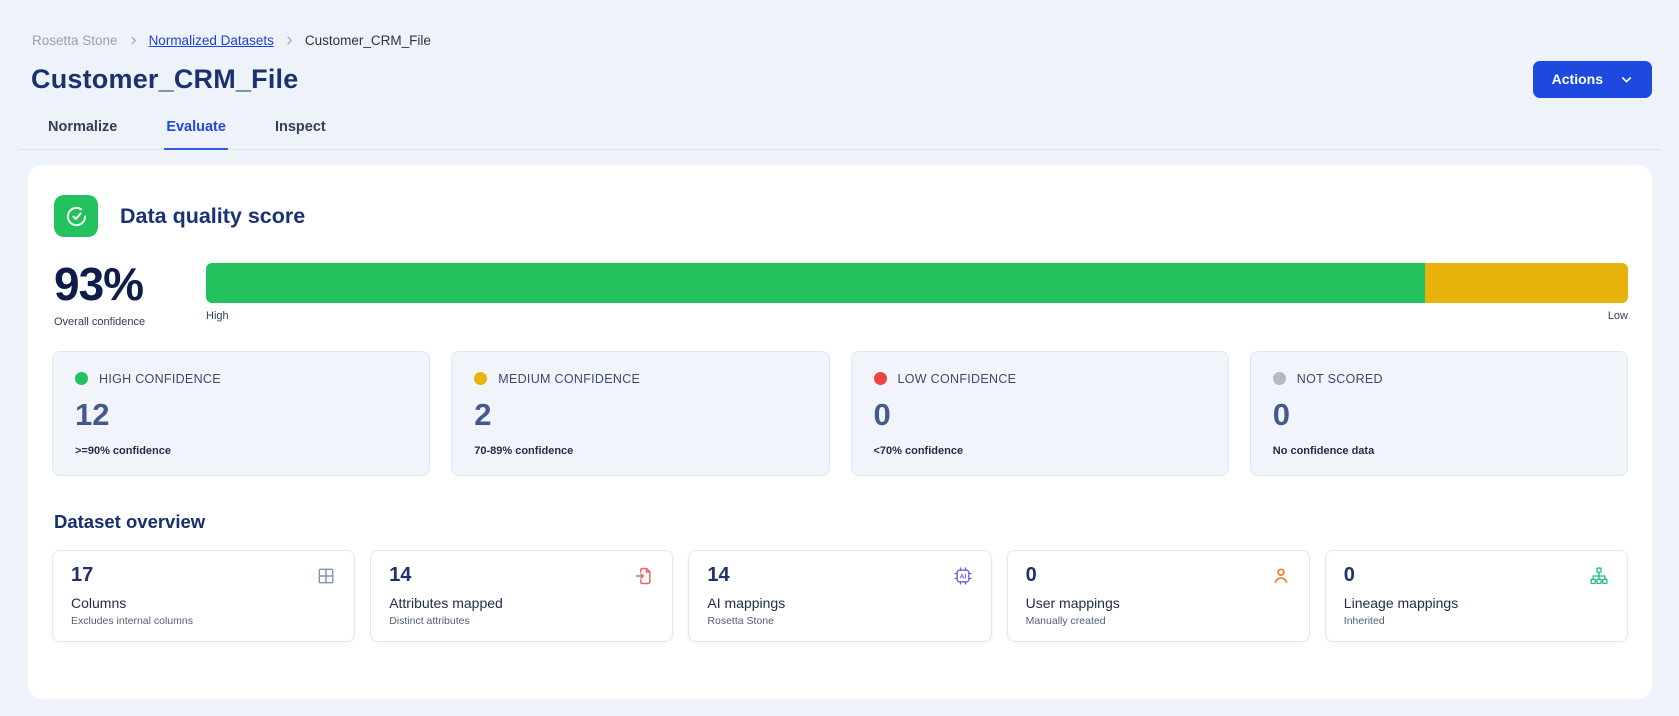  Describe the element at coordinates (241, 379) in the screenshot. I see `card-header: HIGH CONFIDENCE` at that location.